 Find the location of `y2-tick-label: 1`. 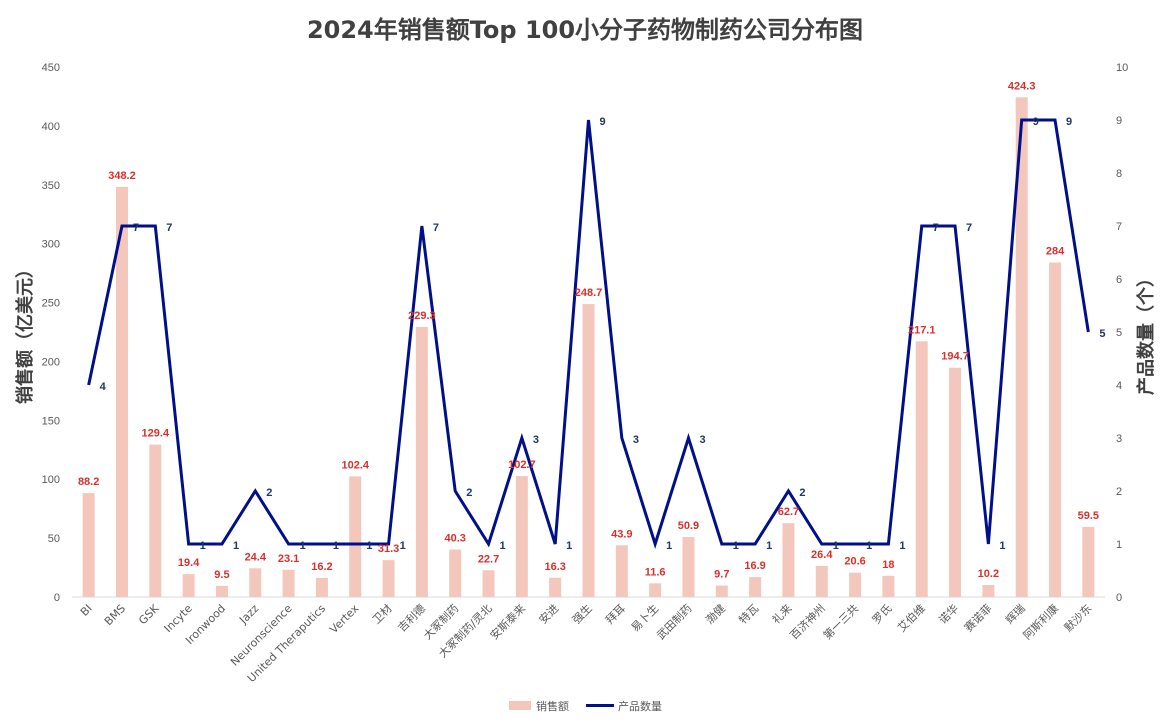

y2-tick-label: 1 is located at coordinates (1119, 545).